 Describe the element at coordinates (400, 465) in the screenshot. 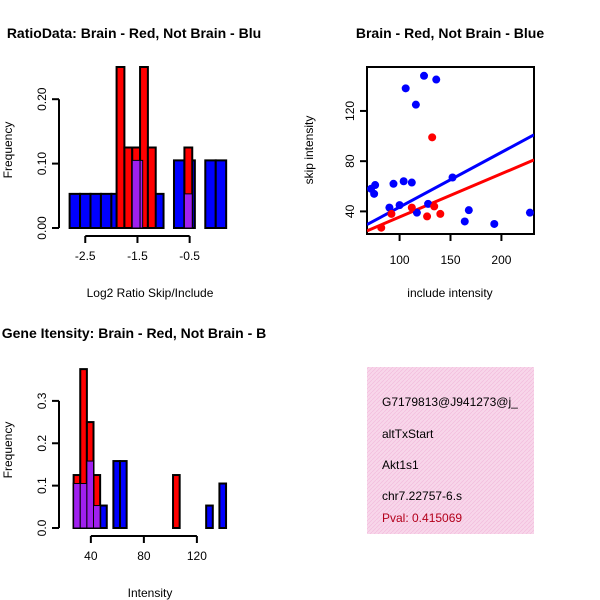

I see `gene-name-text: Akt1s1` at that location.